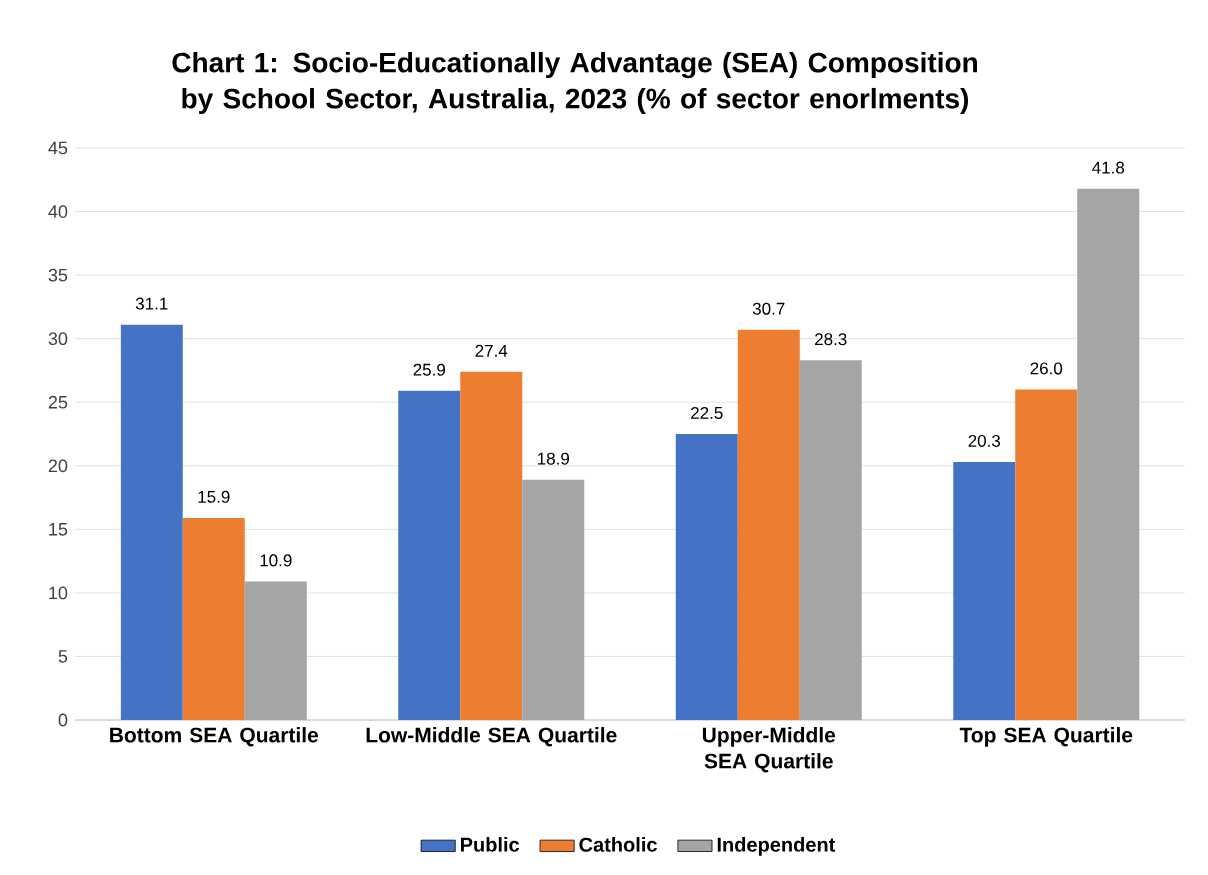 The width and height of the screenshot is (1208, 875). What do you see at coordinates (491, 350) in the screenshot?
I see `data-label: 27.4` at bounding box center [491, 350].